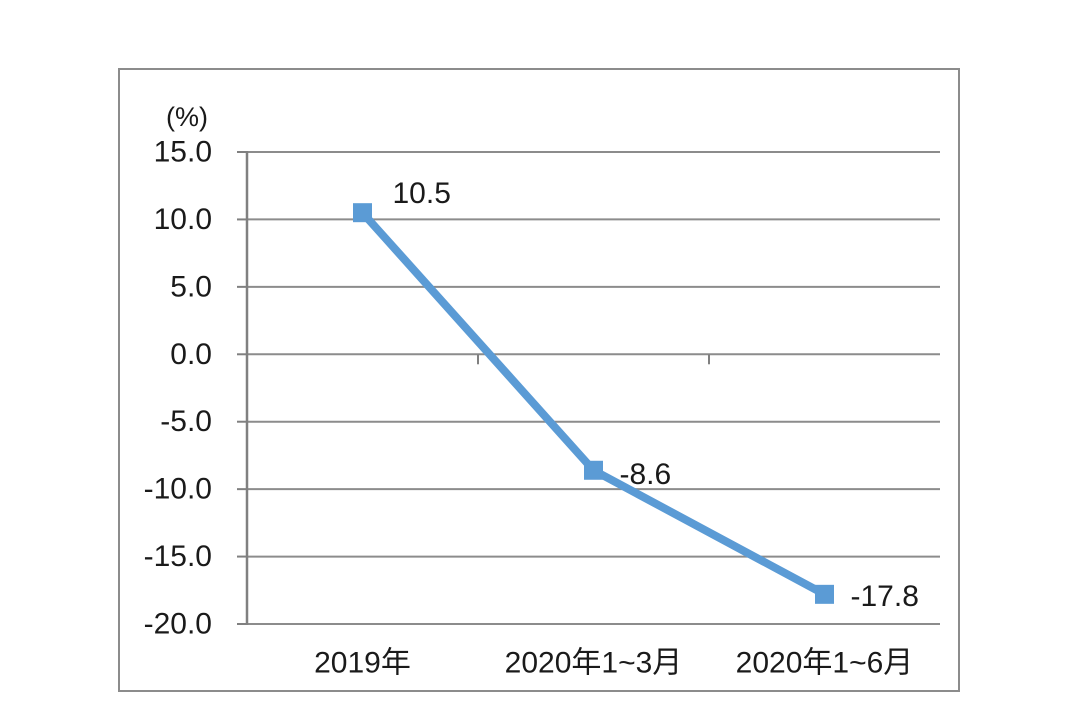  I want to click on y-axis-tick-label: -10.0, so click(178, 489).